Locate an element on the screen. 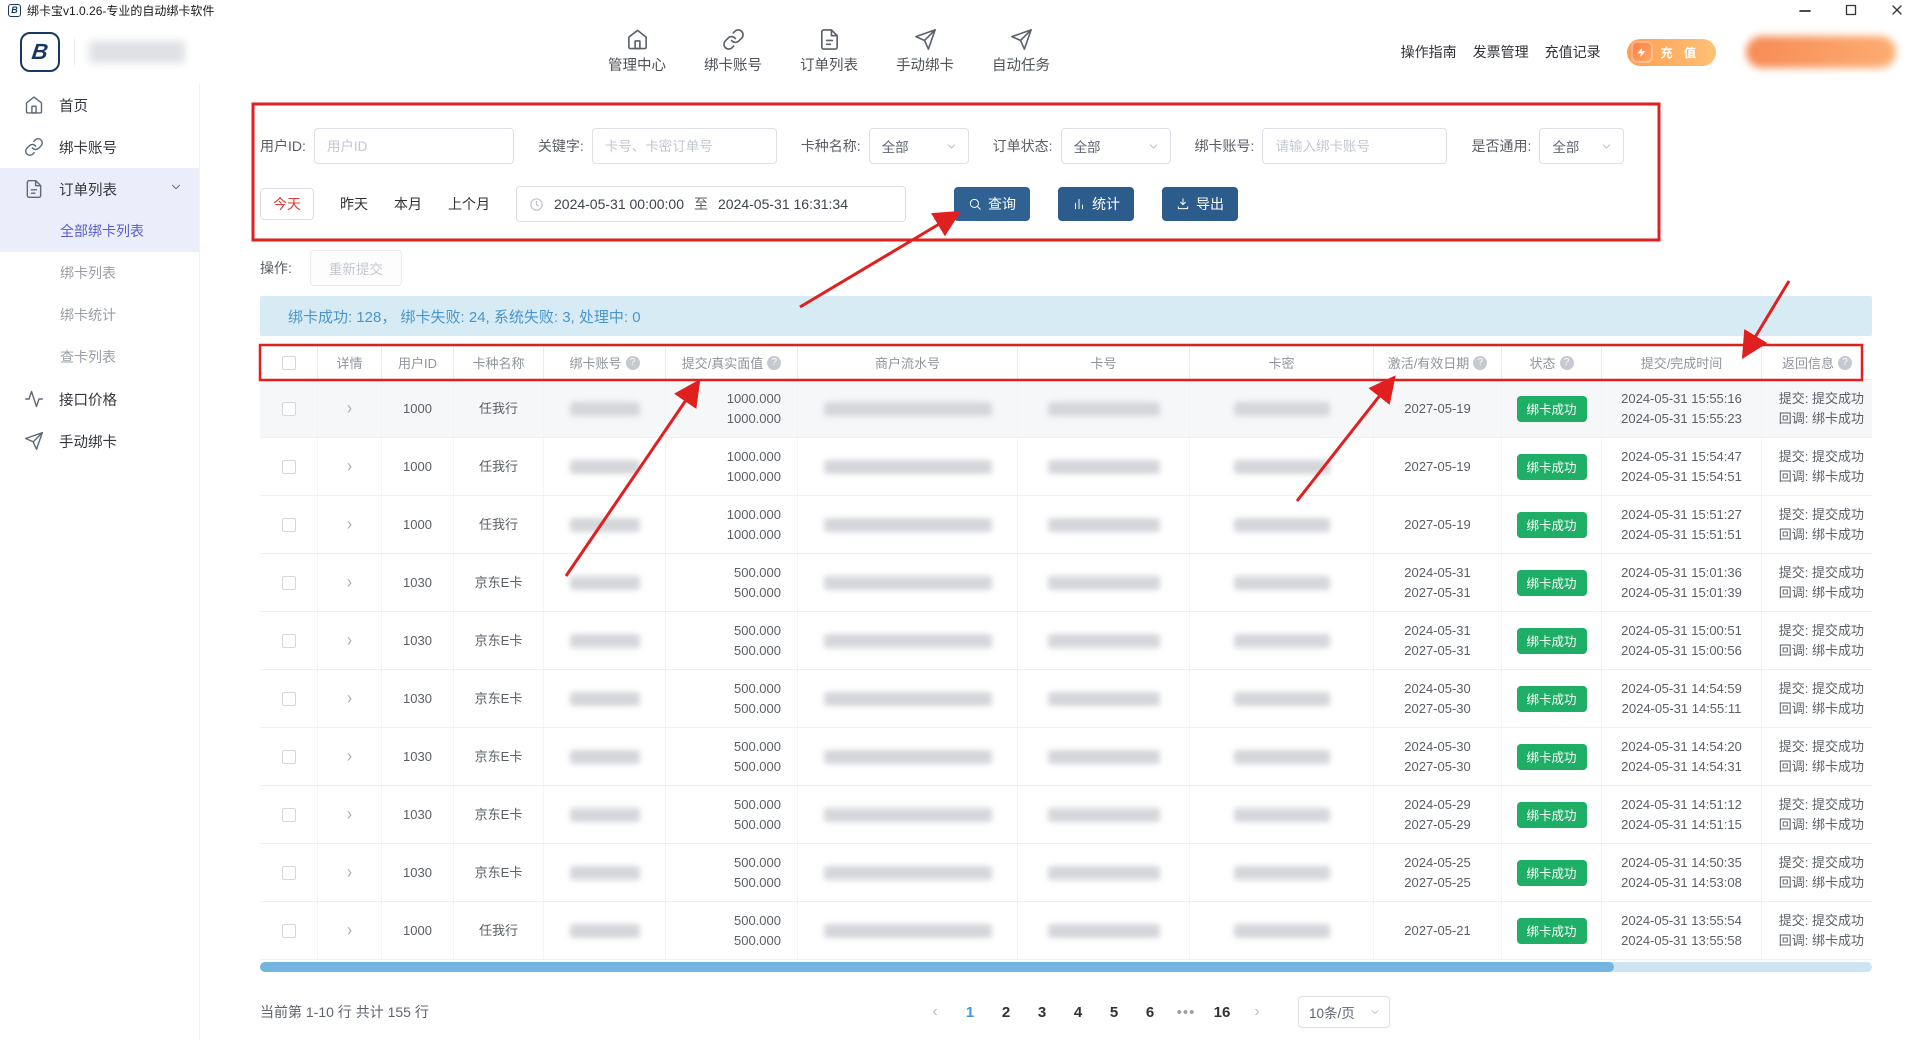 This screenshot has height=1040, width=1920. page-size-select: 10条/页 is located at coordinates (1344, 1012).